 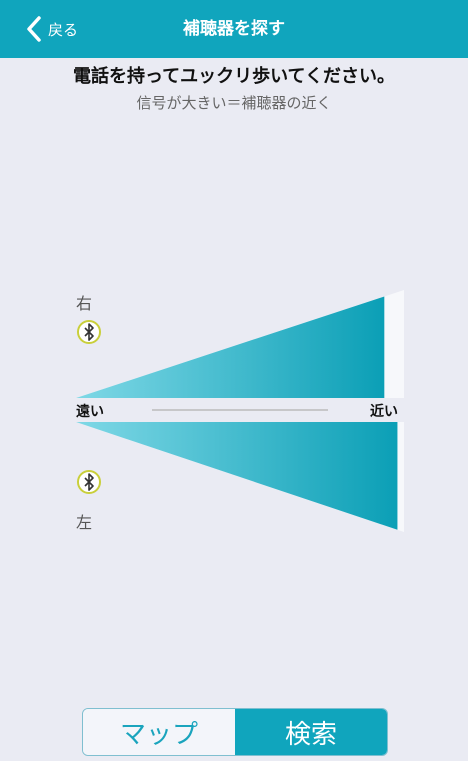 I want to click on segment-map: マップ, so click(x=159, y=732).